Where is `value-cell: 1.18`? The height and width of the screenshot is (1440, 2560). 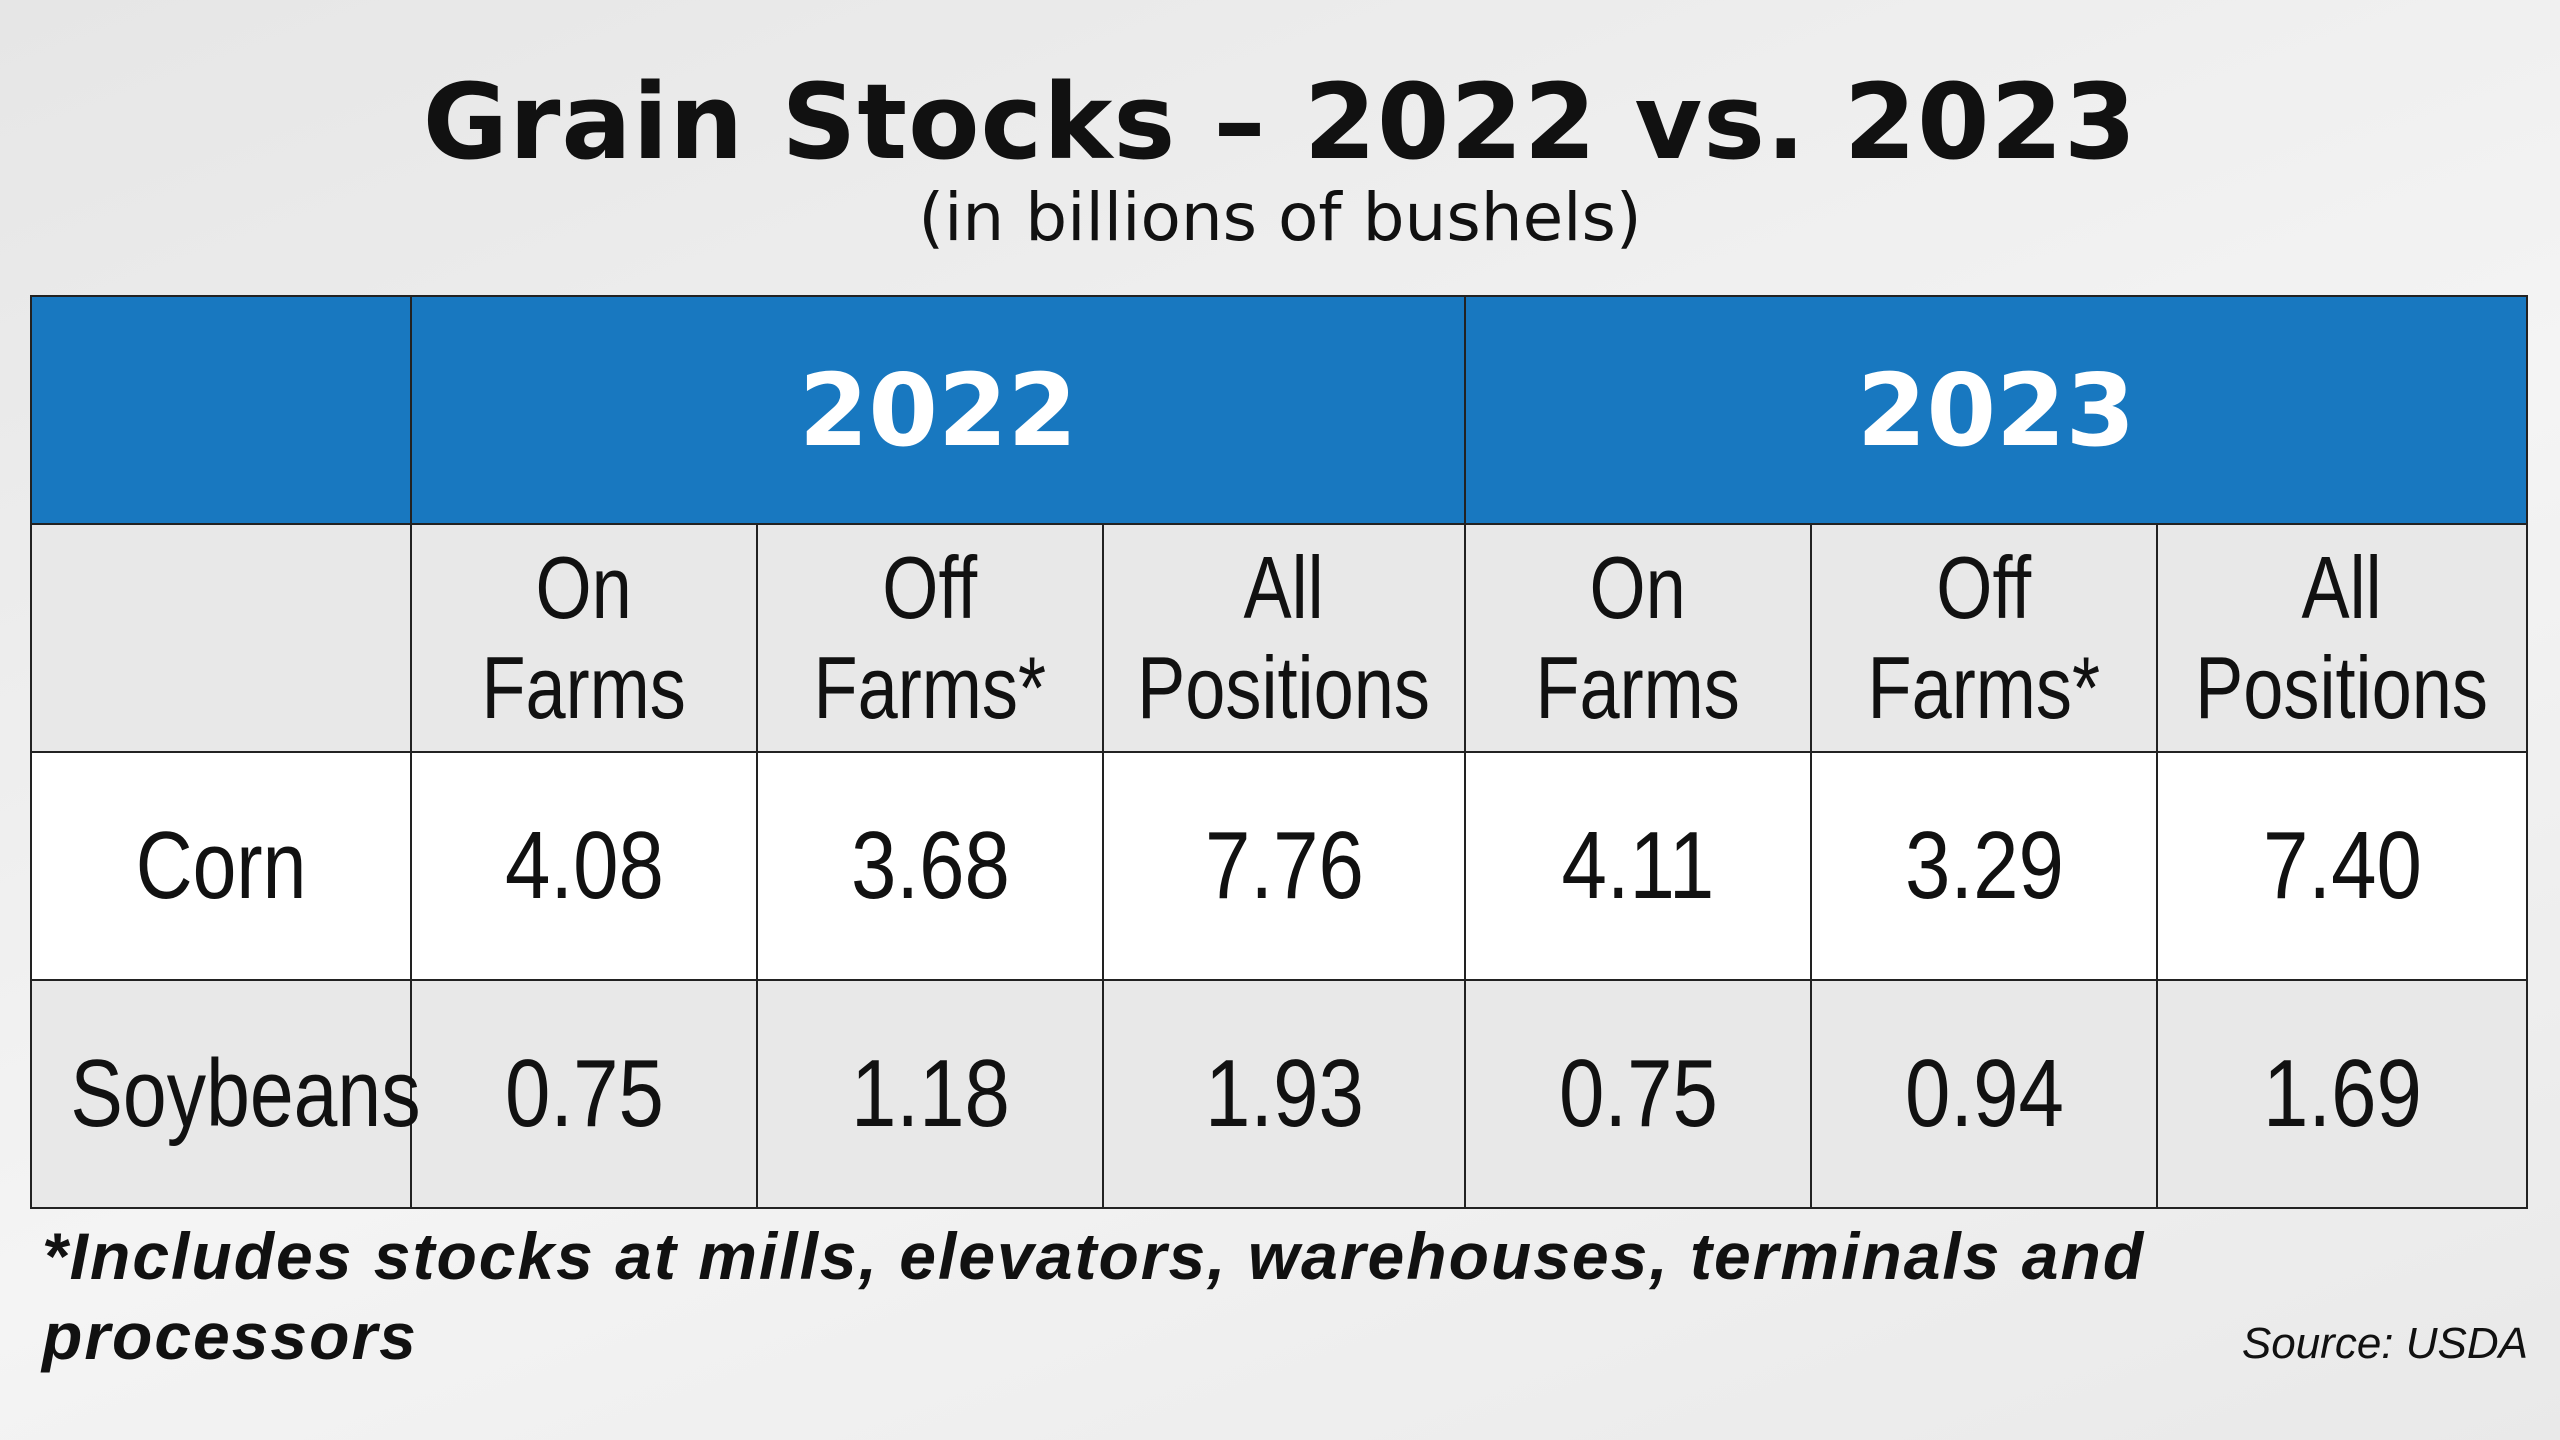
value-cell: 1.18 is located at coordinates (930, 1094).